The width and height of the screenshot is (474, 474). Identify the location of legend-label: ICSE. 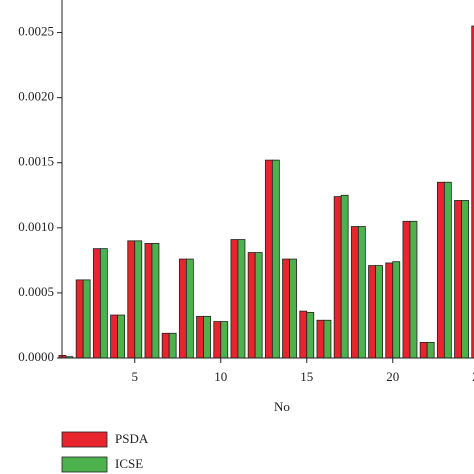
(129, 463).